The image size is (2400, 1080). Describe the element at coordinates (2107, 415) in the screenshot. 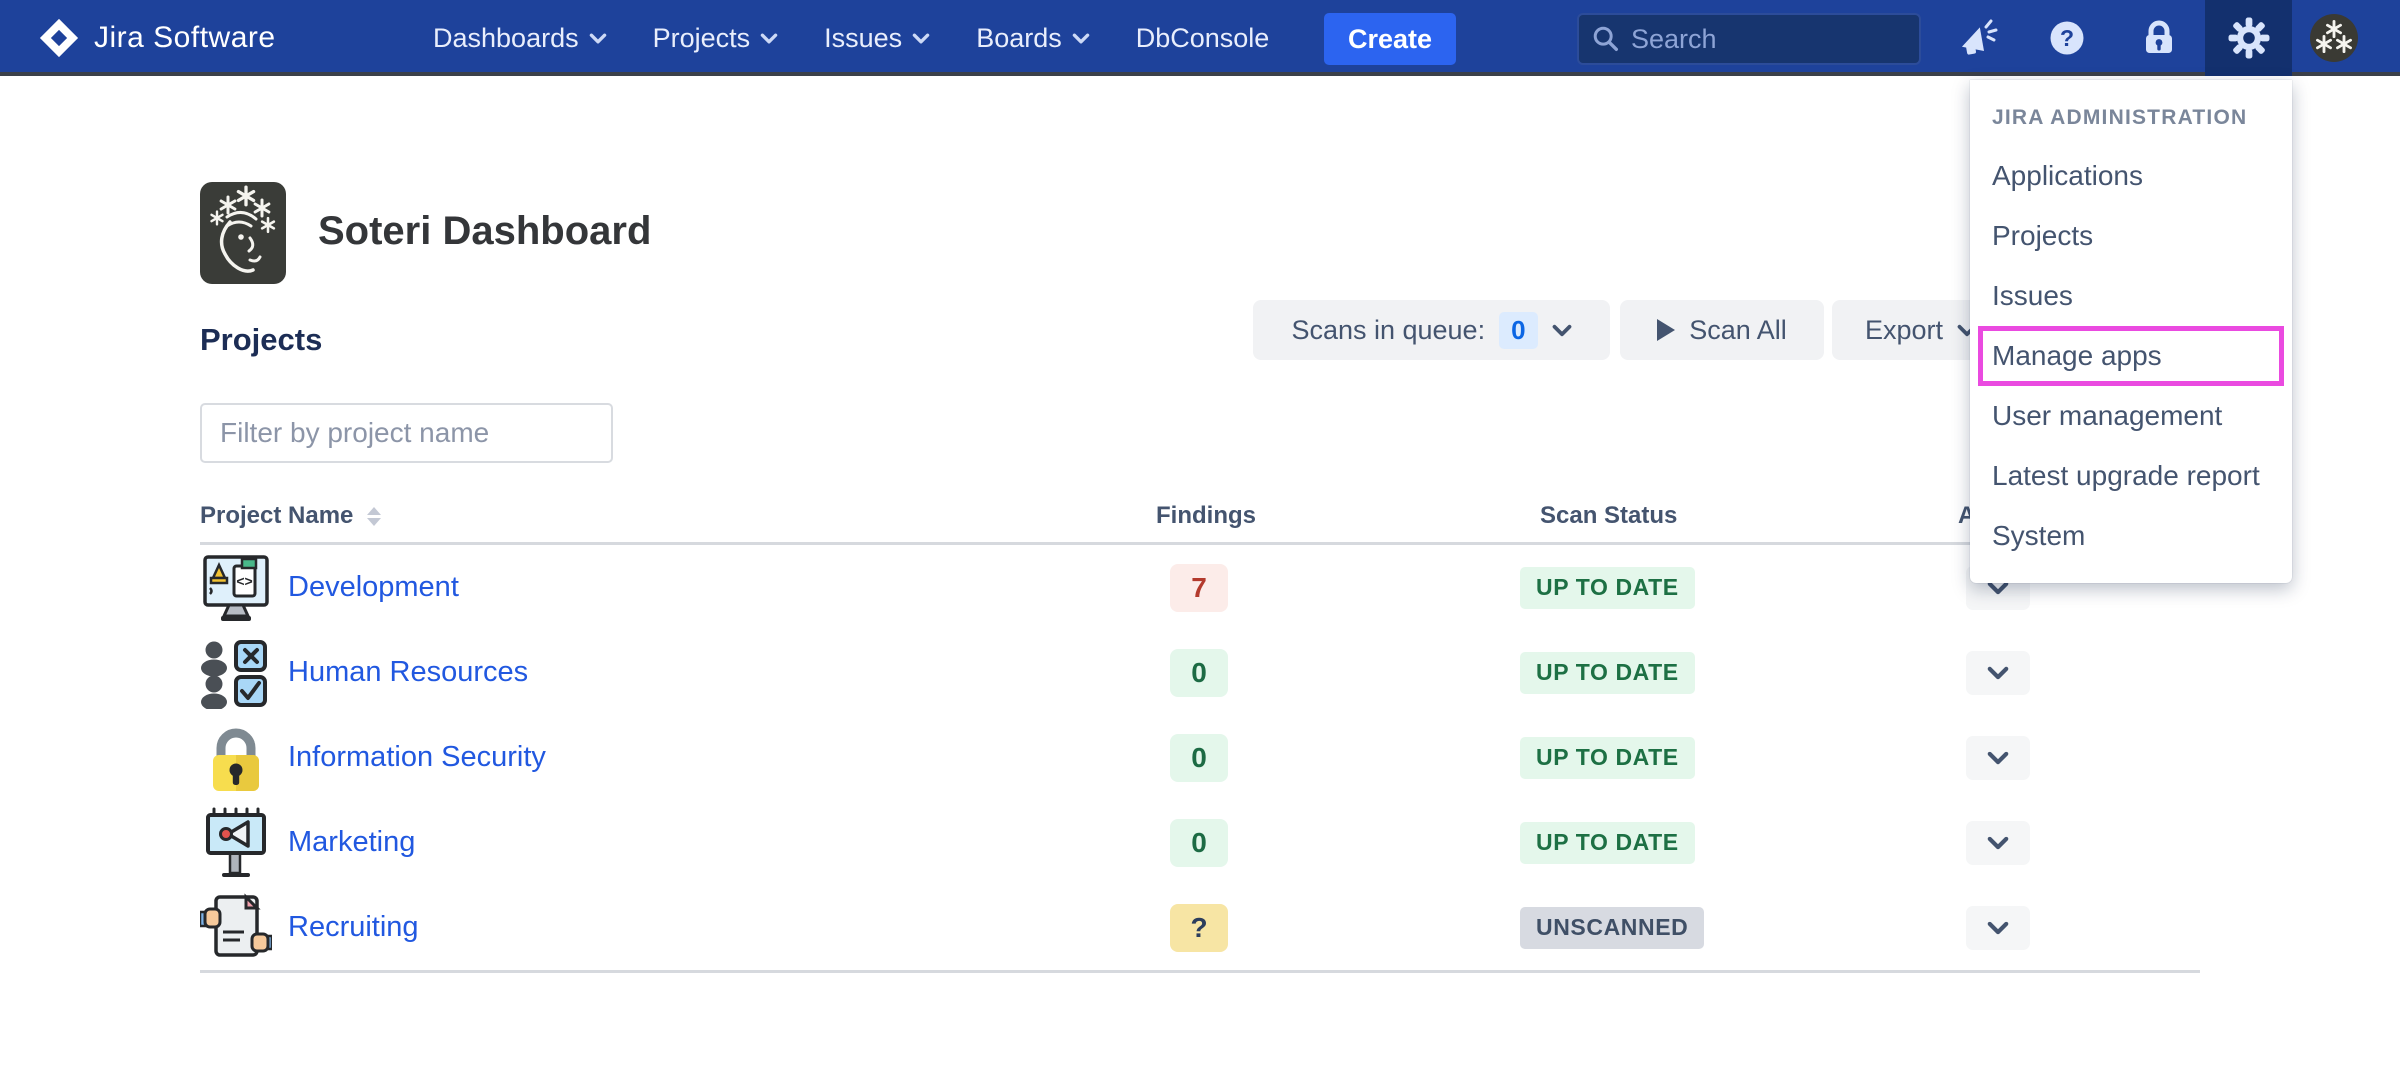

I see `admin-menu-item-user-management: User management` at that location.